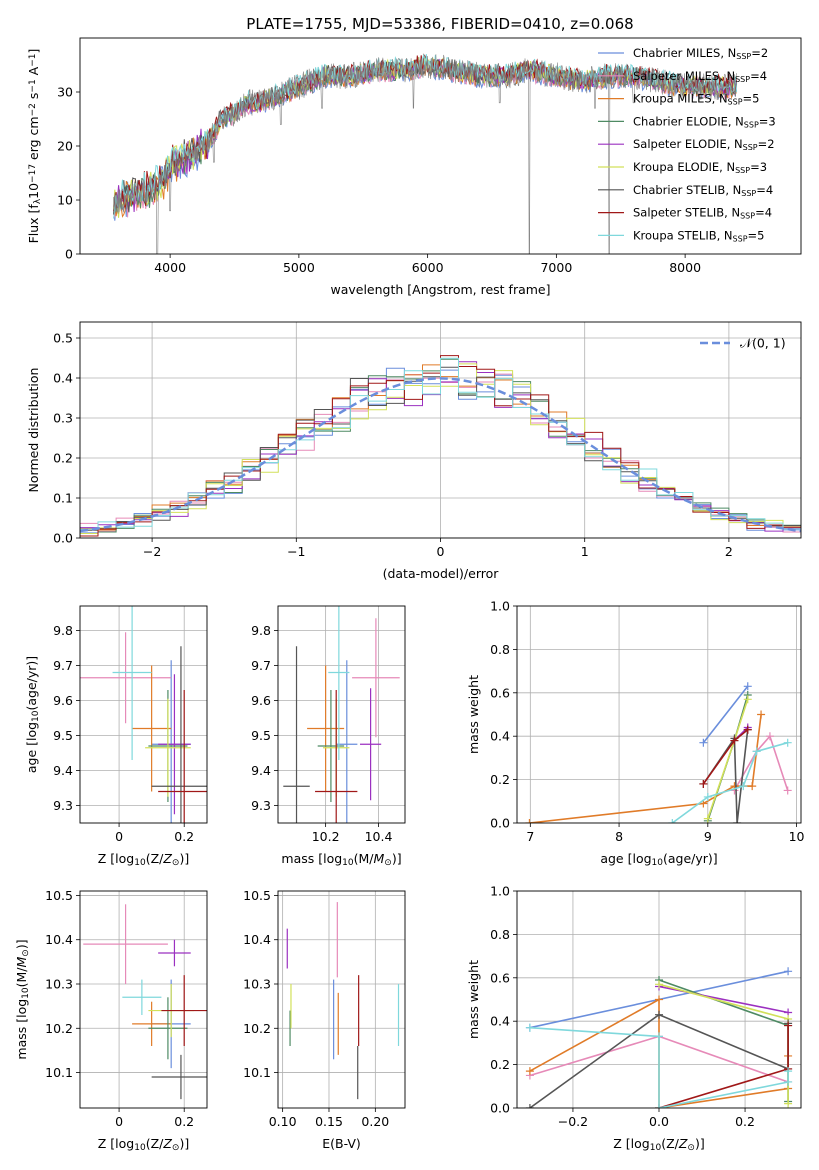 Image resolution: width=819 pixels, height=1170 pixels. Describe the element at coordinates (379, 836) in the screenshot. I see `x-tick-label: 10.4` at that location.